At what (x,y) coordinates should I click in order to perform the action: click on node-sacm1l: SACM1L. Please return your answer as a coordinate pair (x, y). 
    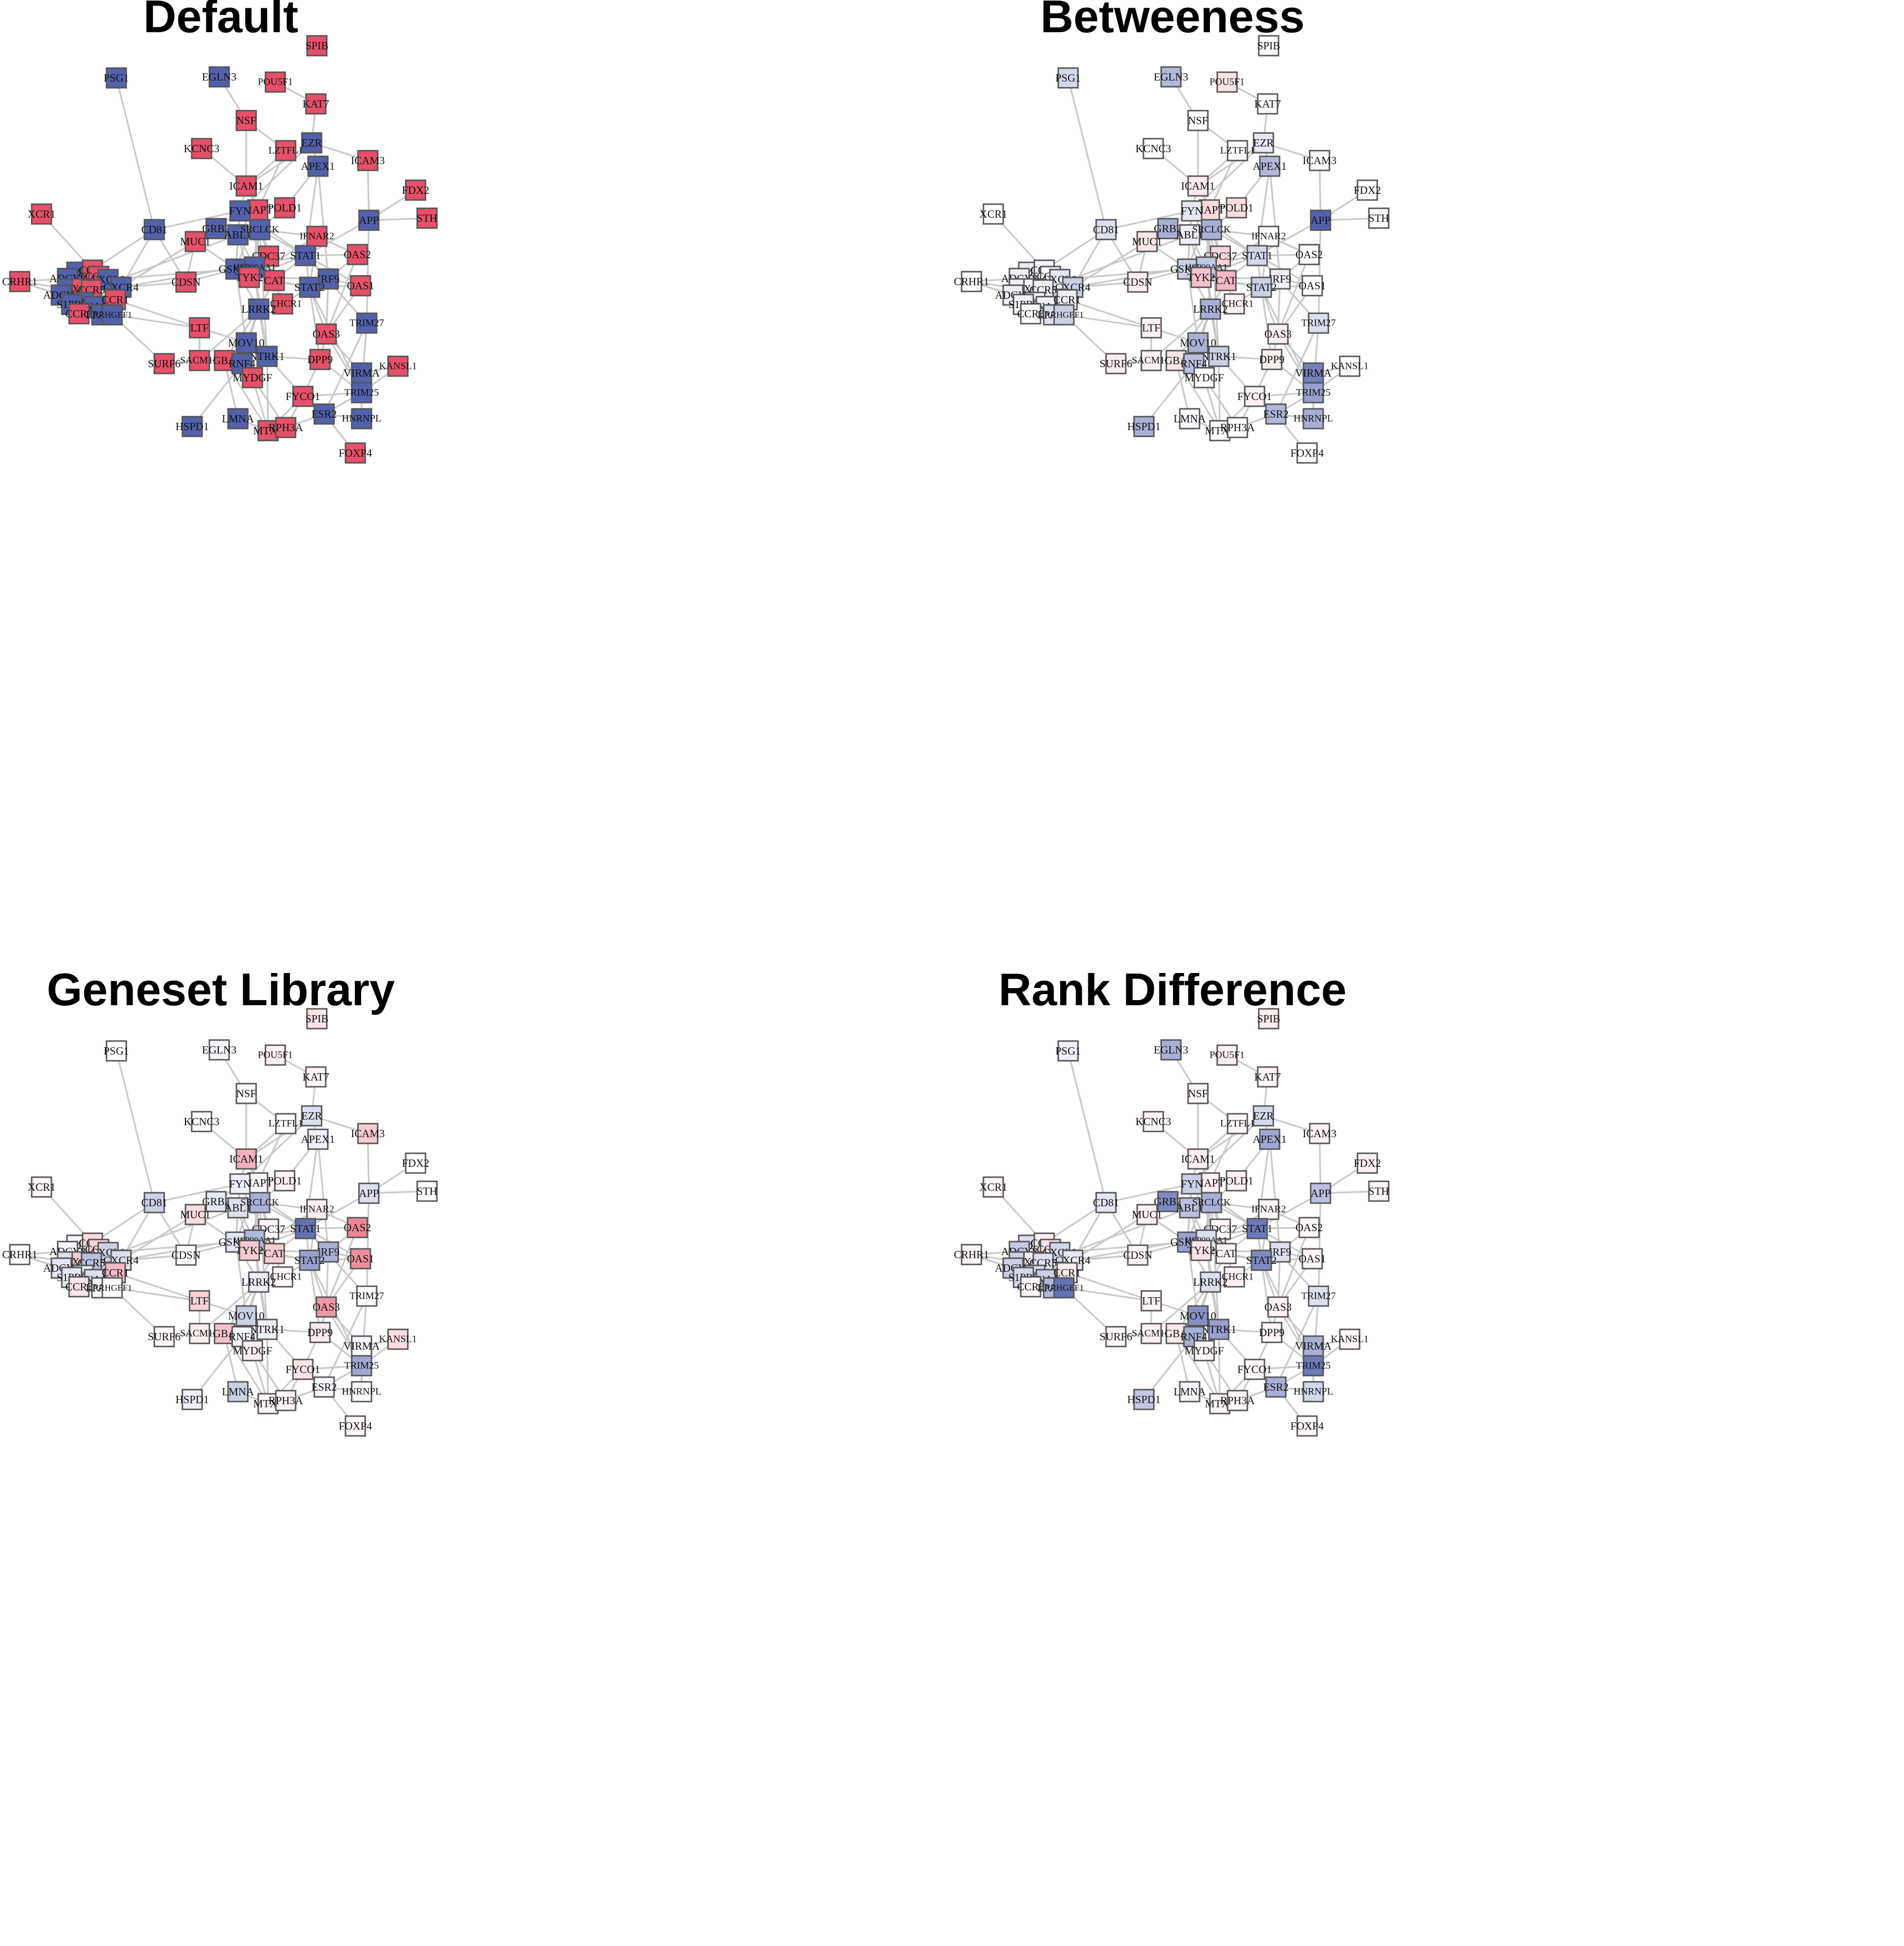
    Looking at the image, I should click on (1152, 1334).